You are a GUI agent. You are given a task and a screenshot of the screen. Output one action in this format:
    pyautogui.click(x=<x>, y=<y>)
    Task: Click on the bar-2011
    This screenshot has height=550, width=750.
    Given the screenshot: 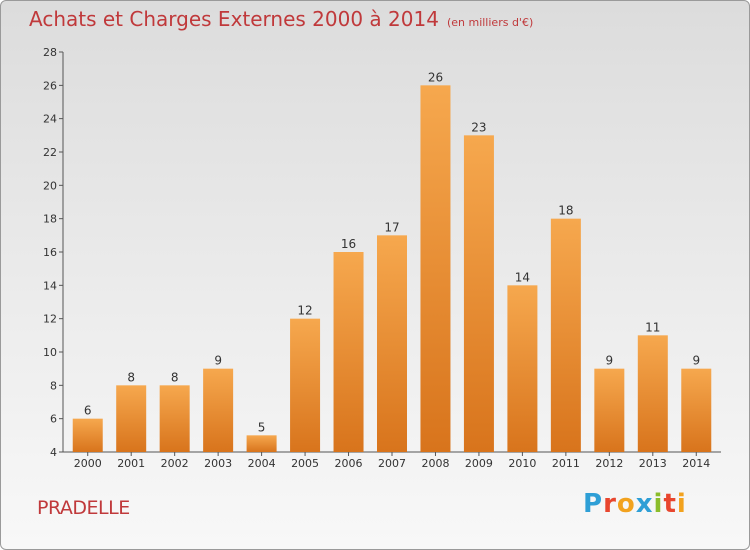 What is the action you would take?
    pyautogui.click(x=565, y=335)
    